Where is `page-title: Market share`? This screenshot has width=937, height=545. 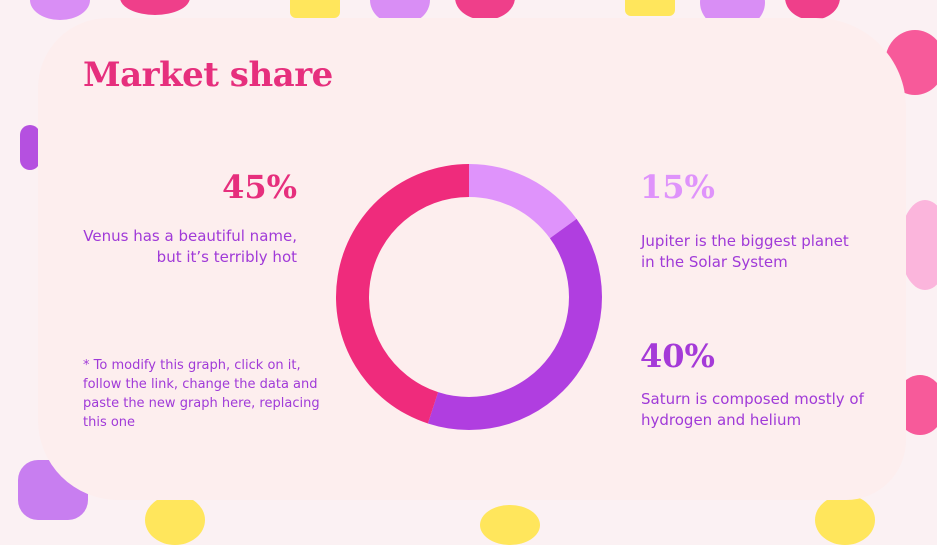
page-title: Market share is located at coordinates (208, 75).